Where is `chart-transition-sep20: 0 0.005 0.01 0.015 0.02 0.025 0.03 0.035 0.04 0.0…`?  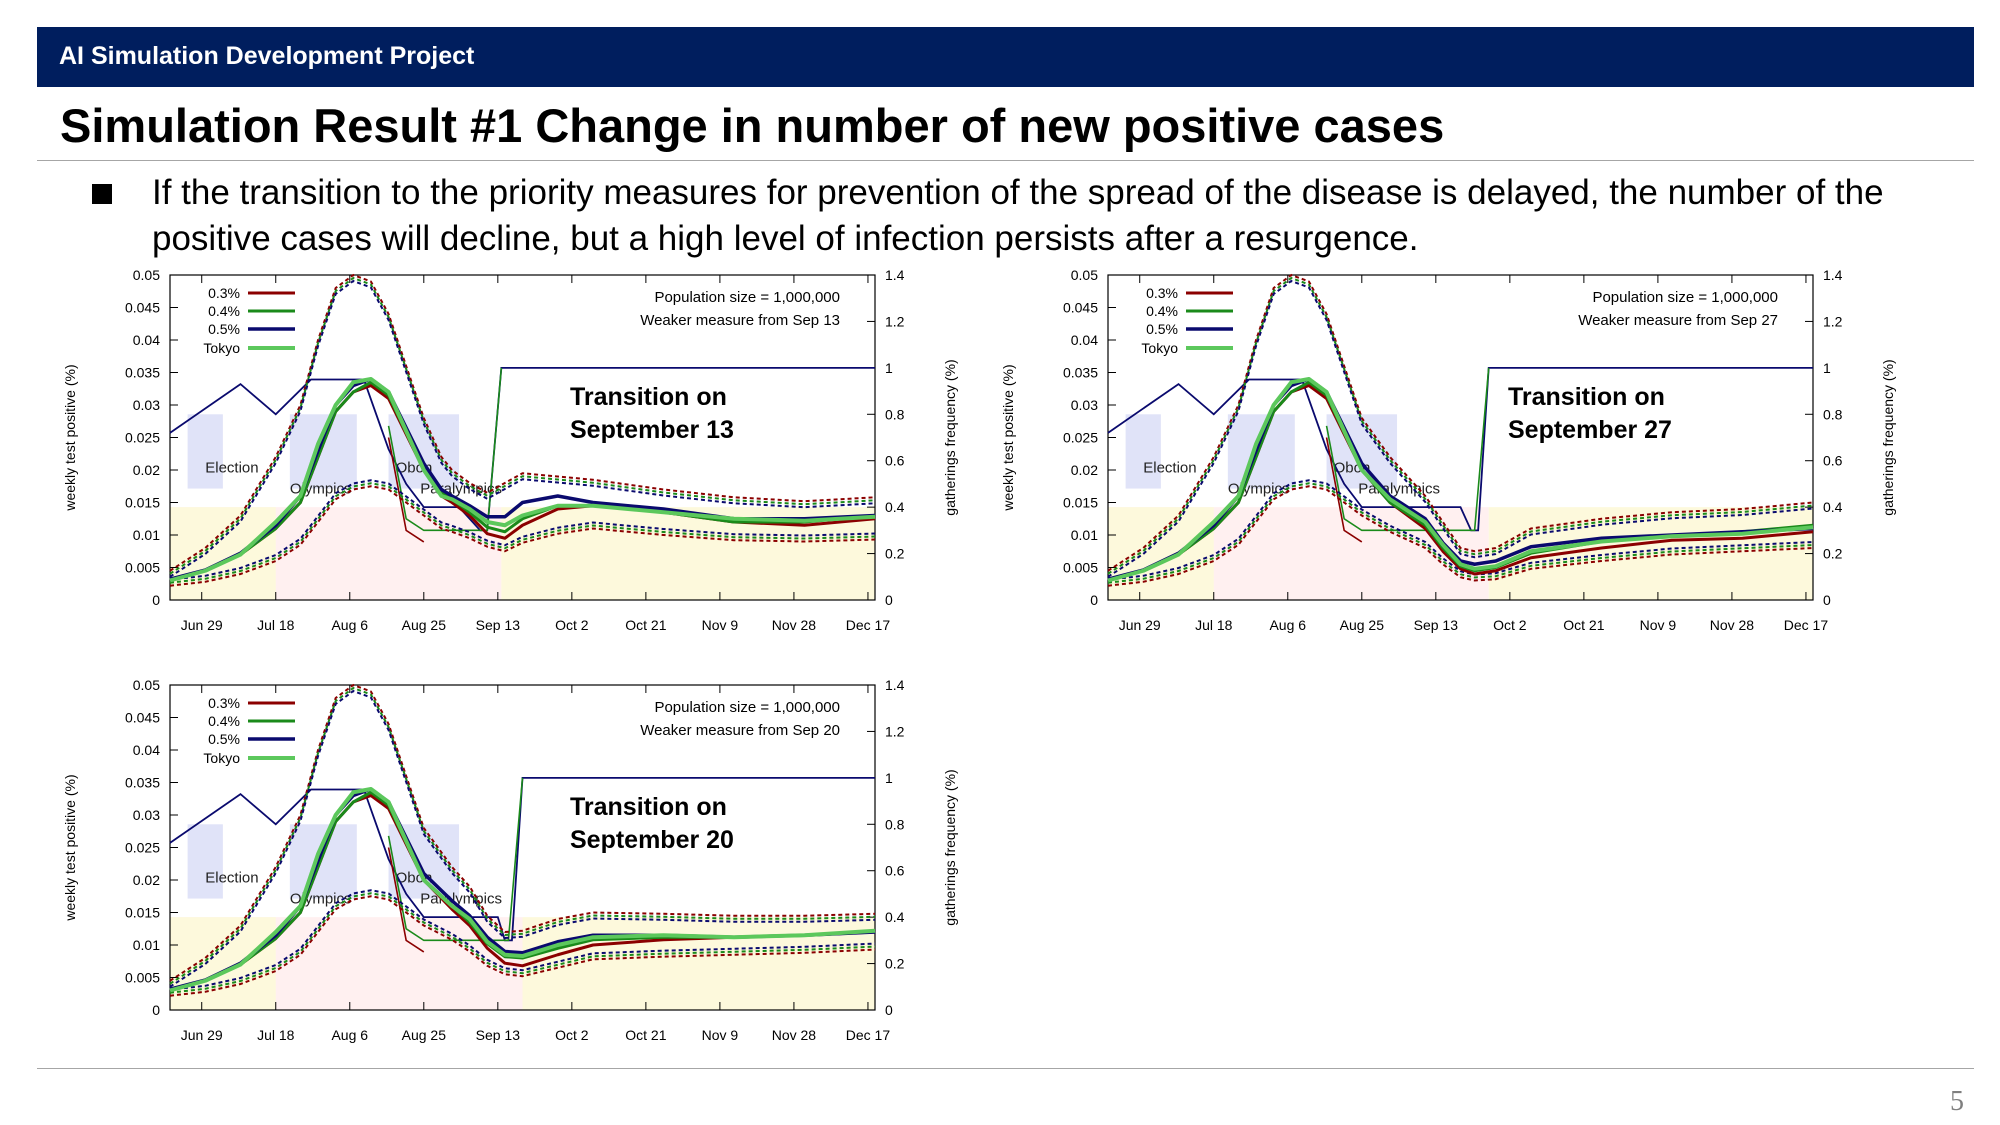 chart-transition-sep20: 0 0.005 0.01 0.015 0.02 0.025 0.03 0.035 0.04 0.0… is located at coordinates (510, 860).